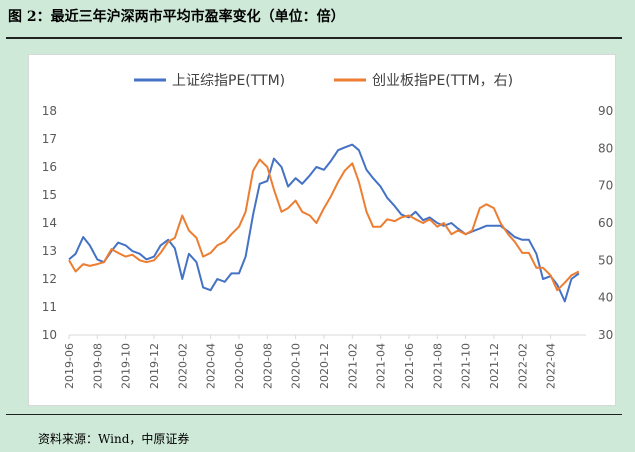 Image resolution: width=635 pixels, height=452 pixels. What do you see at coordinates (296, 366) in the screenshot?
I see `x-axis-tick-label: 2020-10` at bounding box center [296, 366].